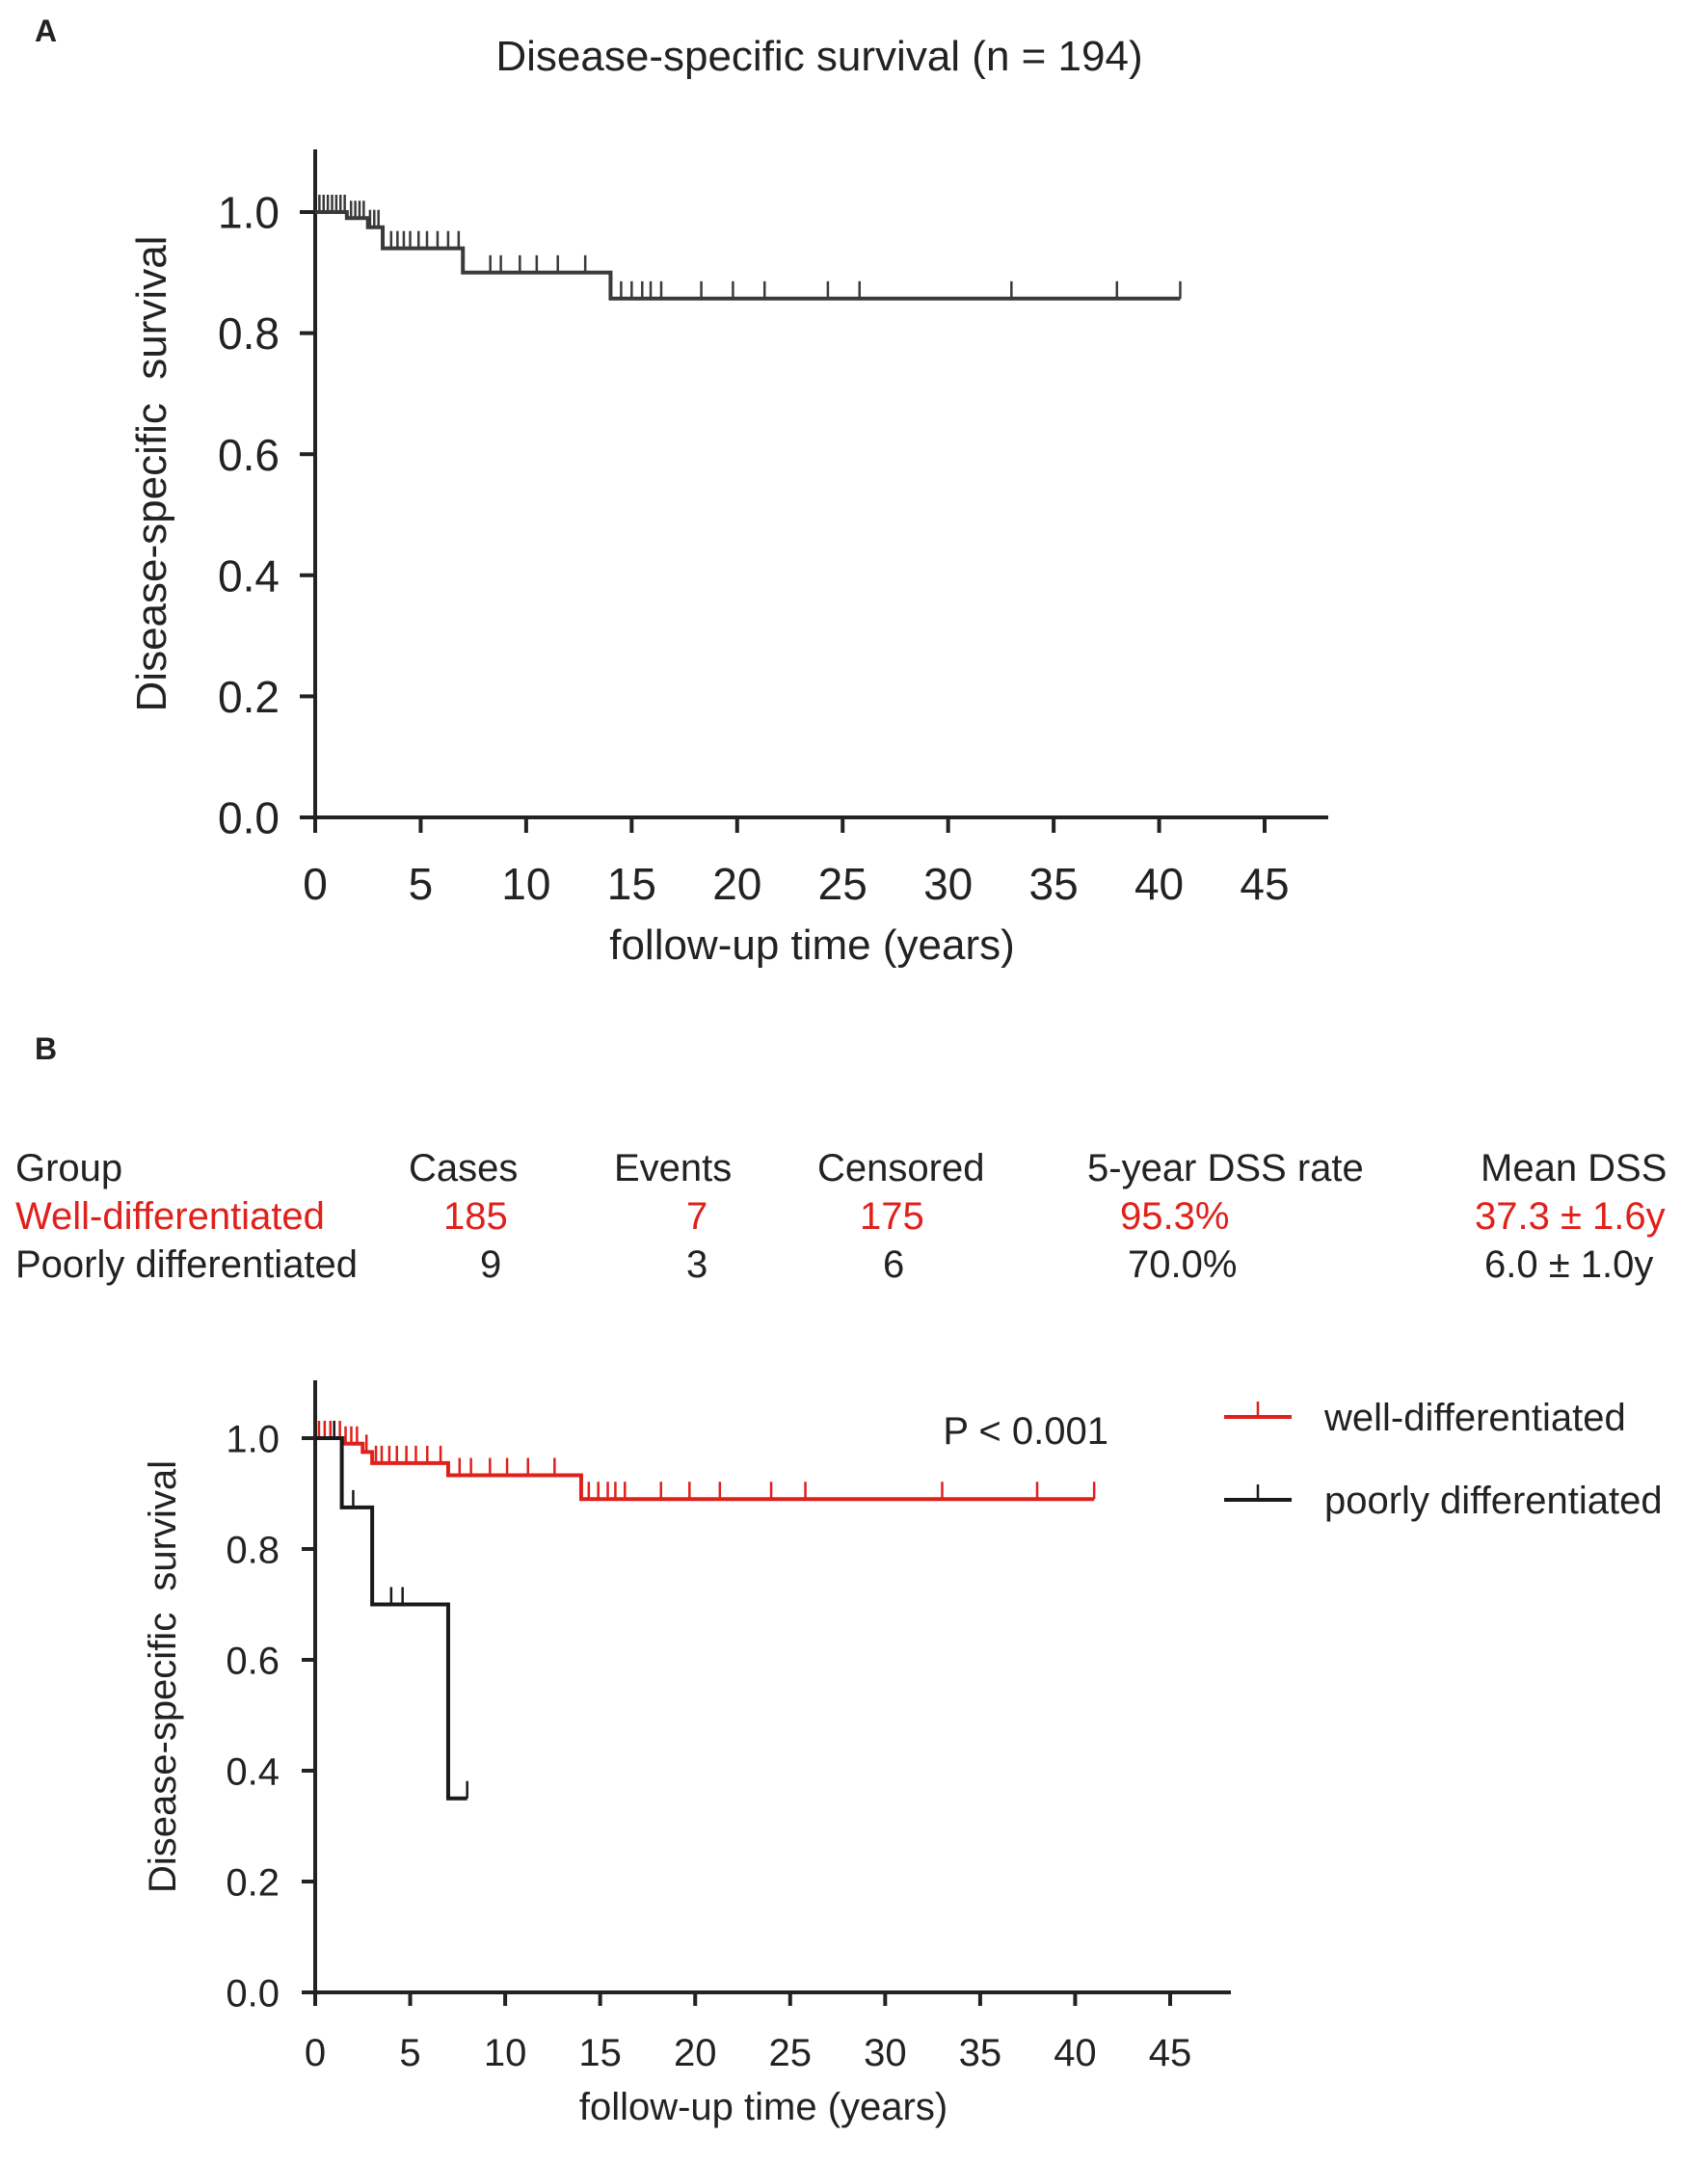 The image size is (1708, 2163). Describe the element at coordinates (892, 1216) in the screenshot. I see `row-well-censored: 175` at that location.